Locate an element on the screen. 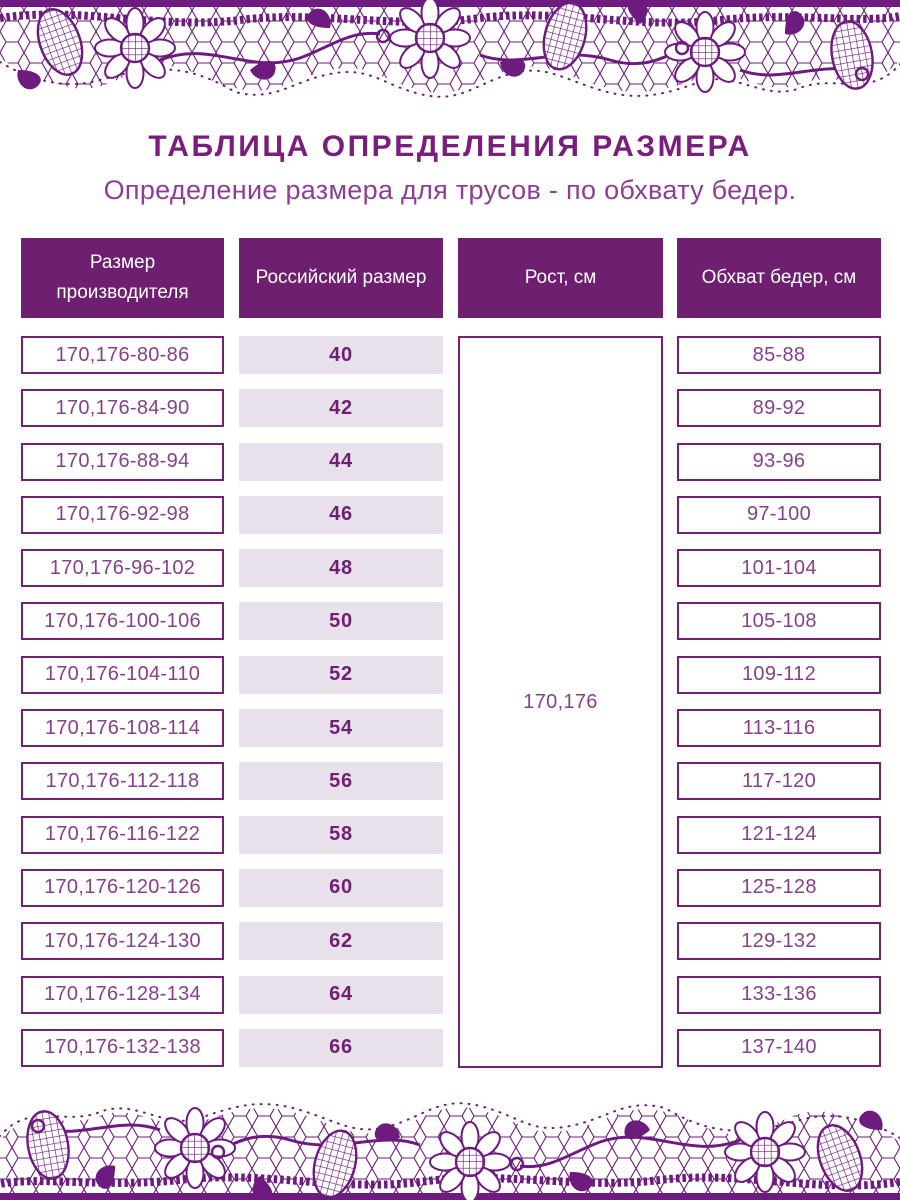 The image size is (900, 1200). table-cell: 170,176-84-90 is located at coordinates (122, 408).